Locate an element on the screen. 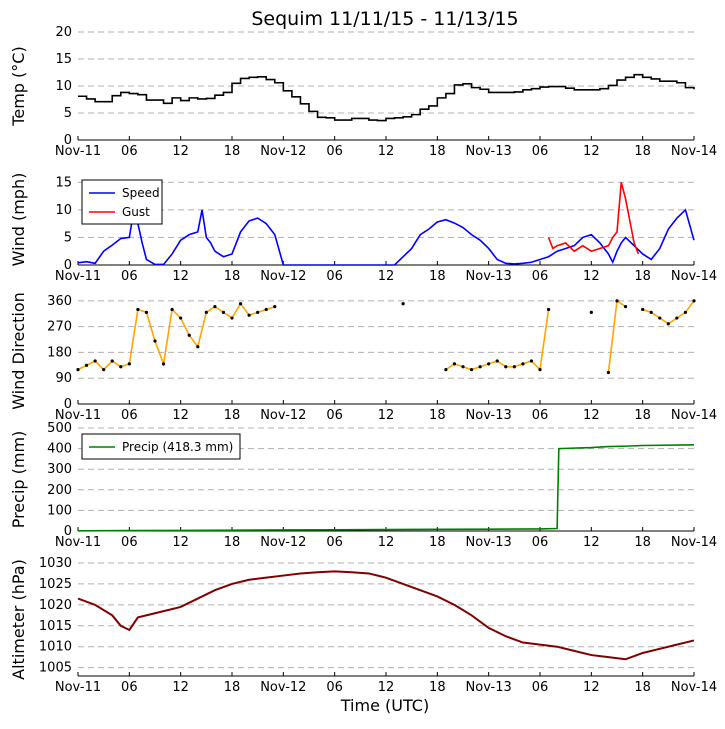 This screenshot has width=725, height=729. y-axis-label: Wind (mph) is located at coordinates (18, 220).